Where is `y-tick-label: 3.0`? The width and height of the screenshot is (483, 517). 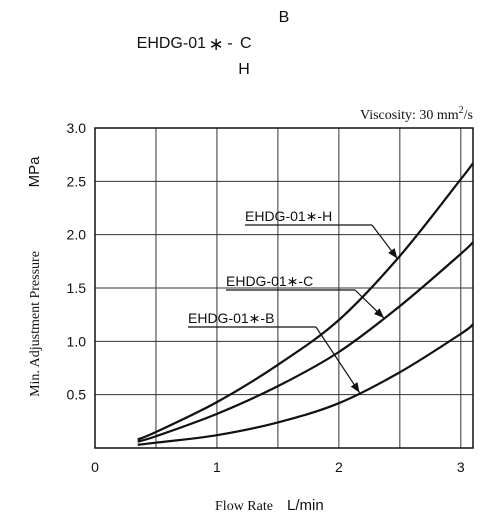 y-tick-label: 3.0 is located at coordinates (77, 128).